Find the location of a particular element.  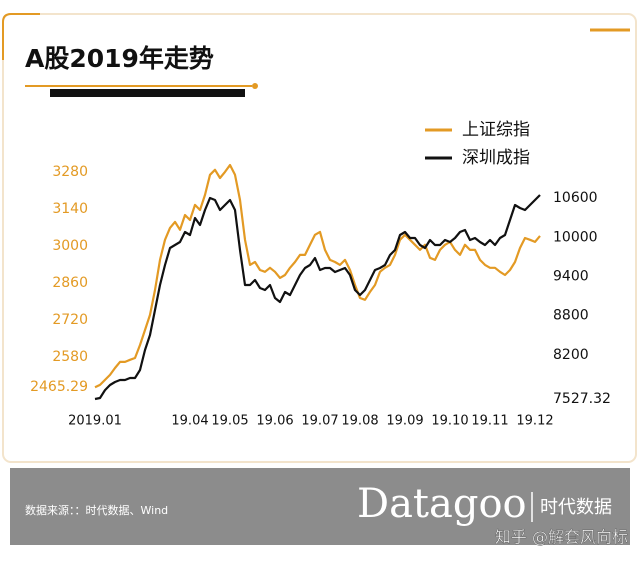

x-tick-label: 19.08 is located at coordinates (359, 421).